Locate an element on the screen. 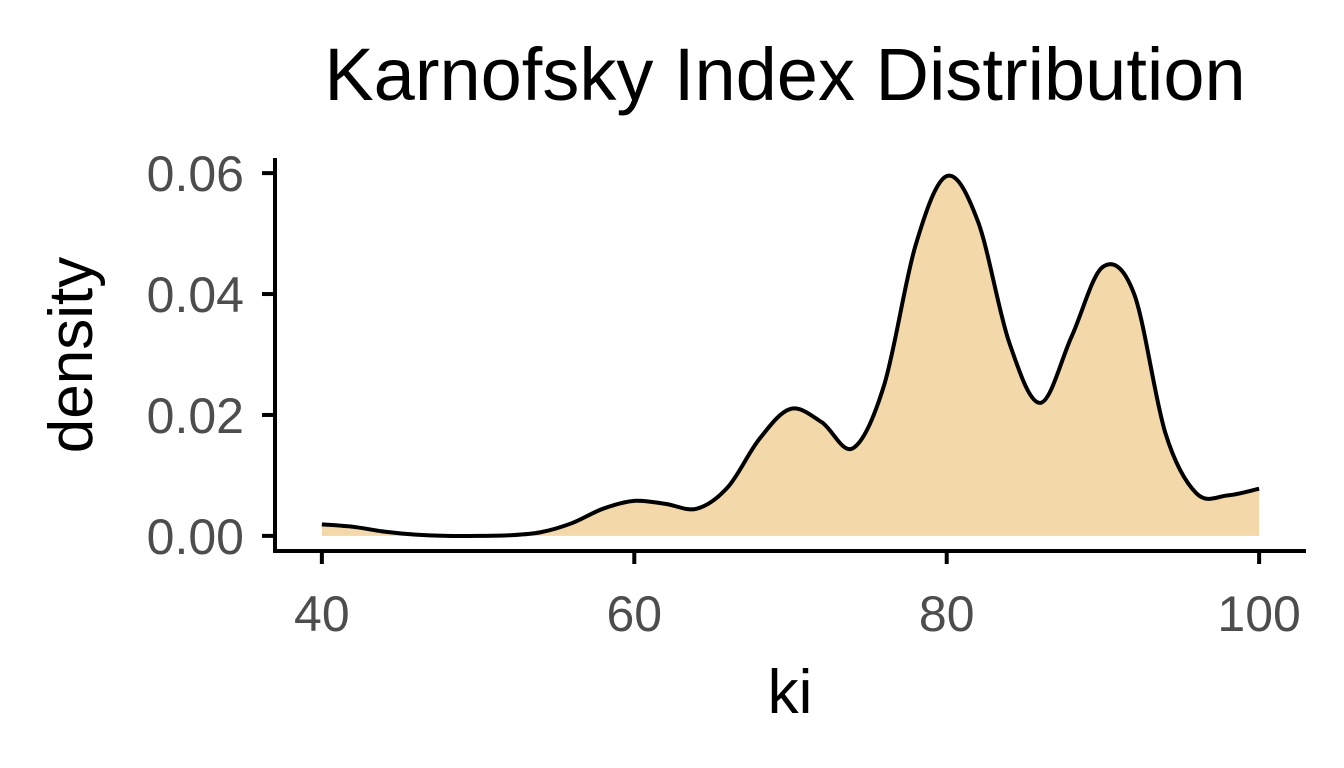  y-tick-label: 0.02 is located at coordinates (195, 416).